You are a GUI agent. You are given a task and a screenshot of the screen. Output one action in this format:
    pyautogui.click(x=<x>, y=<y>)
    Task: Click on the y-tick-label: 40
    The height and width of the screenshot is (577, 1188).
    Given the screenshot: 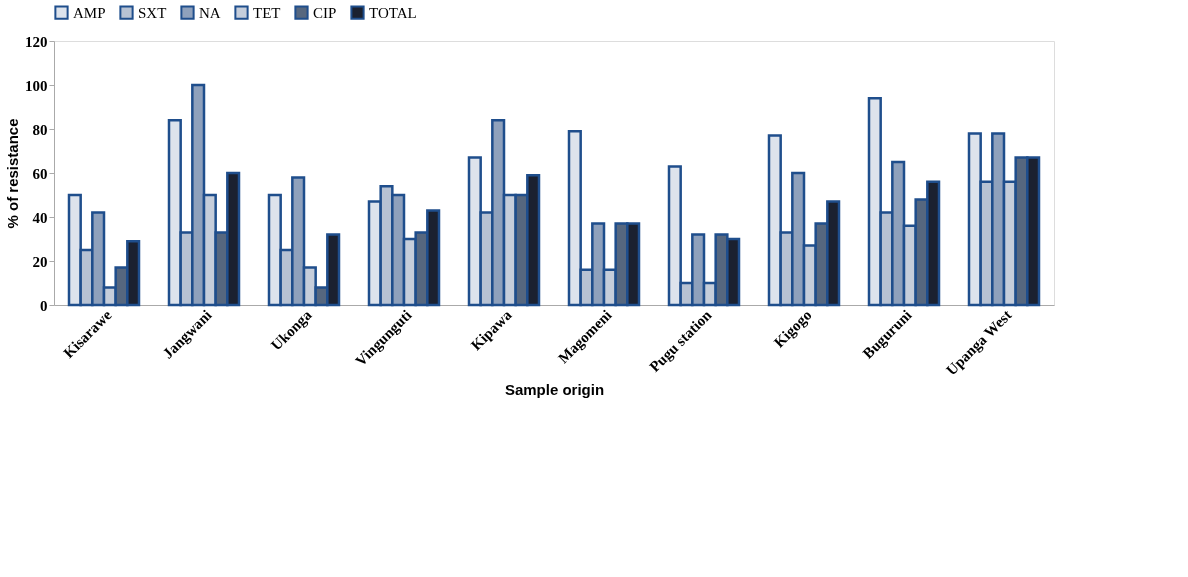 What is the action you would take?
    pyautogui.click(x=40, y=217)
    